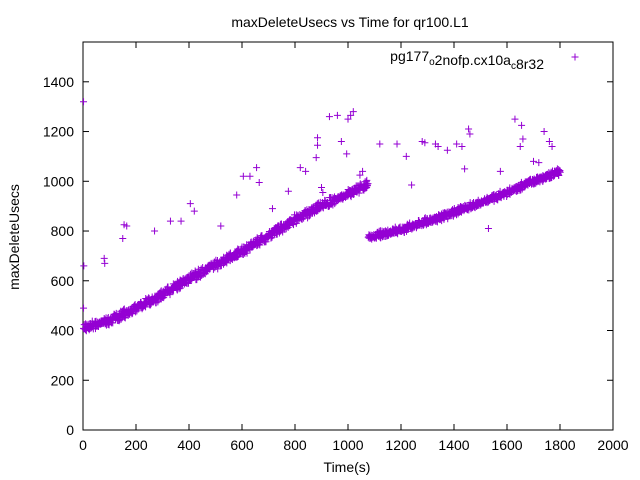 Image resolution: width=640 pixels, height=480 pixels. I want to click on legend-label: pg177o2nofp.cx10ac8r32, so click(467, 60).